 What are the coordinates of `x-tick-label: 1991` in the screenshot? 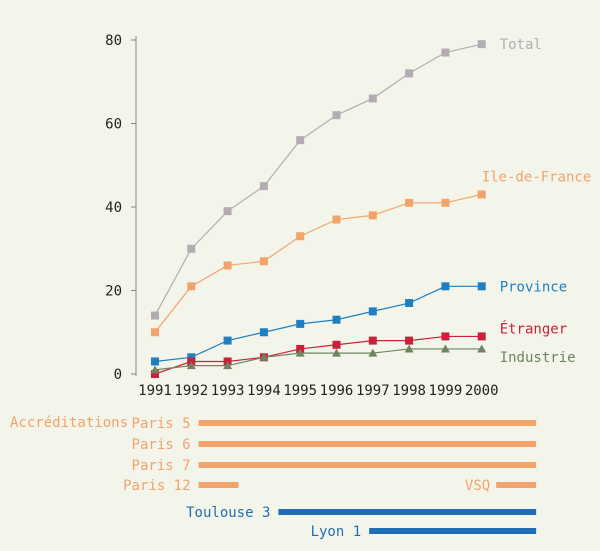 It's located at (155, 391).